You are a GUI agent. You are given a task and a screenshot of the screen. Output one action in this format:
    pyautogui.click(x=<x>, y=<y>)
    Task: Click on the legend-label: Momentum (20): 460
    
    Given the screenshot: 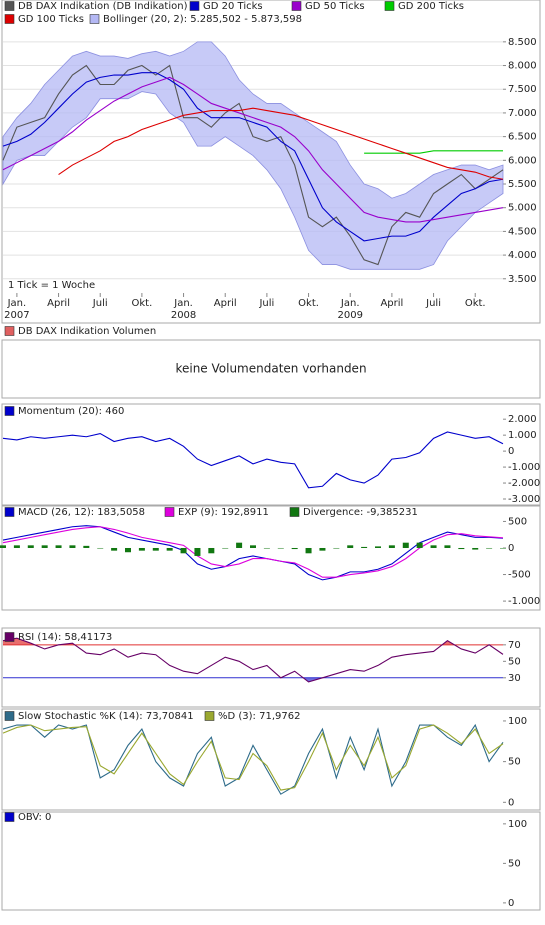 What is the action you would take?
    pyautogui.click(x=71, y=411)
    